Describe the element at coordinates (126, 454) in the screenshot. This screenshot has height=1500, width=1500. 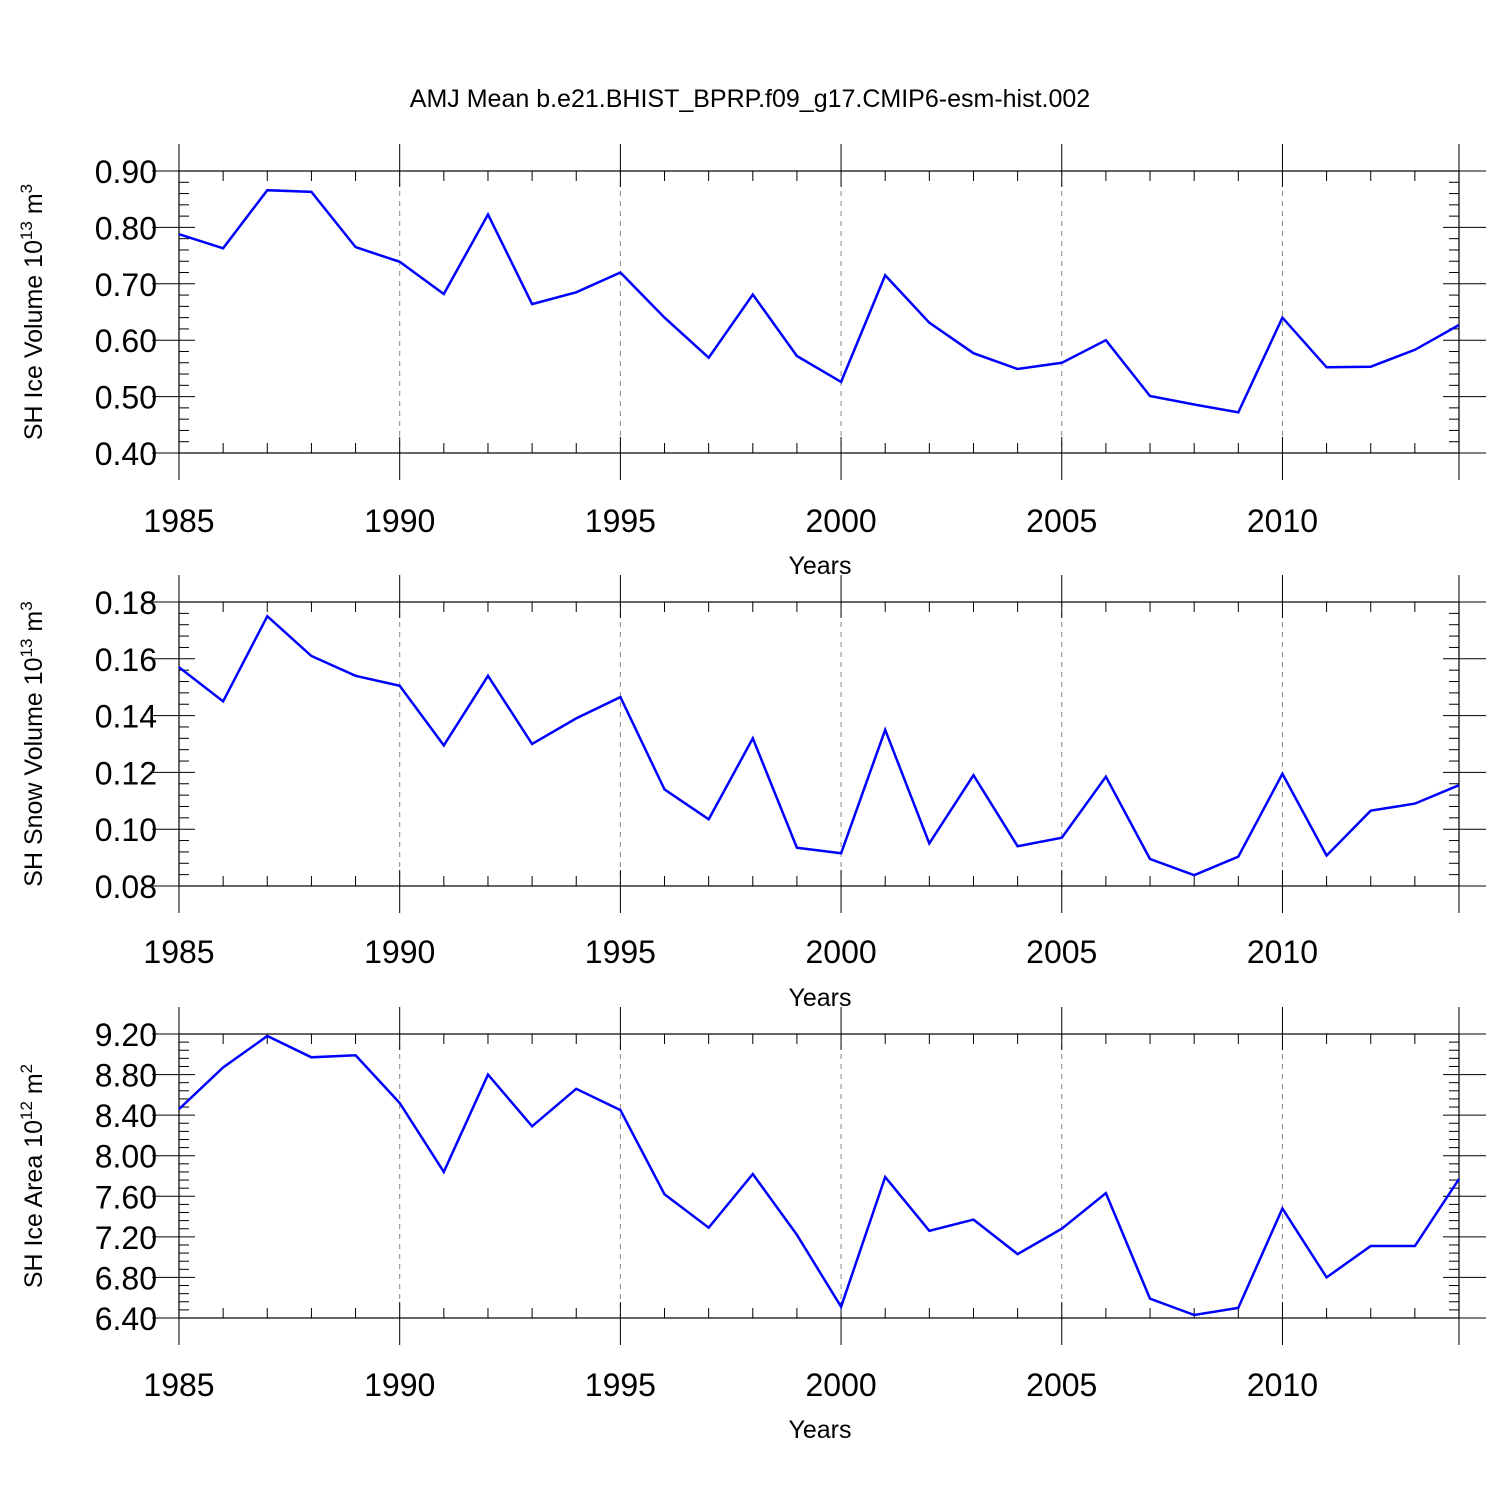
I see `y-tick-label: 0.40` at that location.